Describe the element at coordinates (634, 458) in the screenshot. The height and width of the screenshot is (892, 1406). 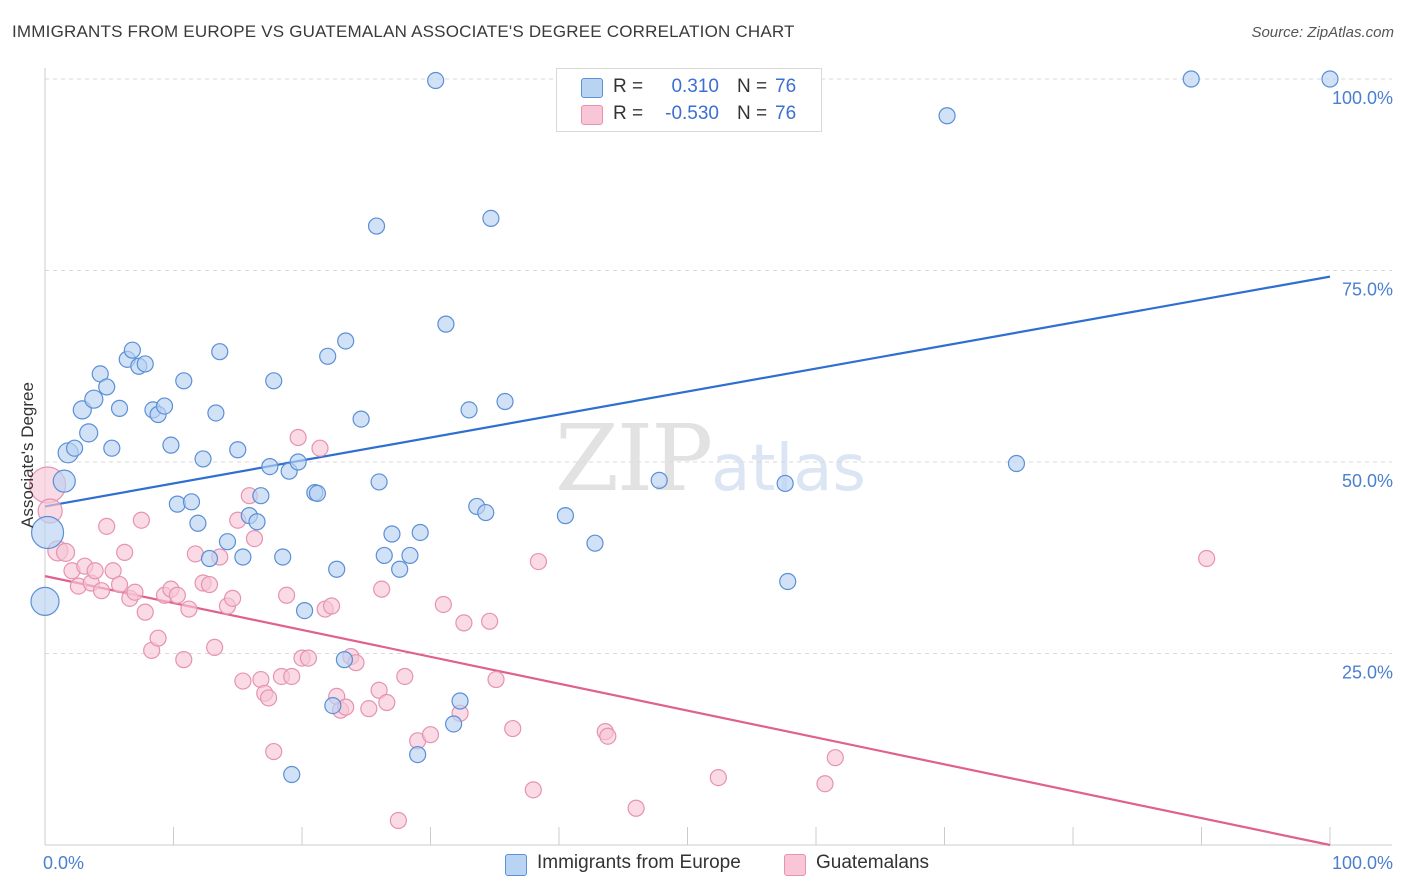
I see `watermark-zip: ZIP` at that location.